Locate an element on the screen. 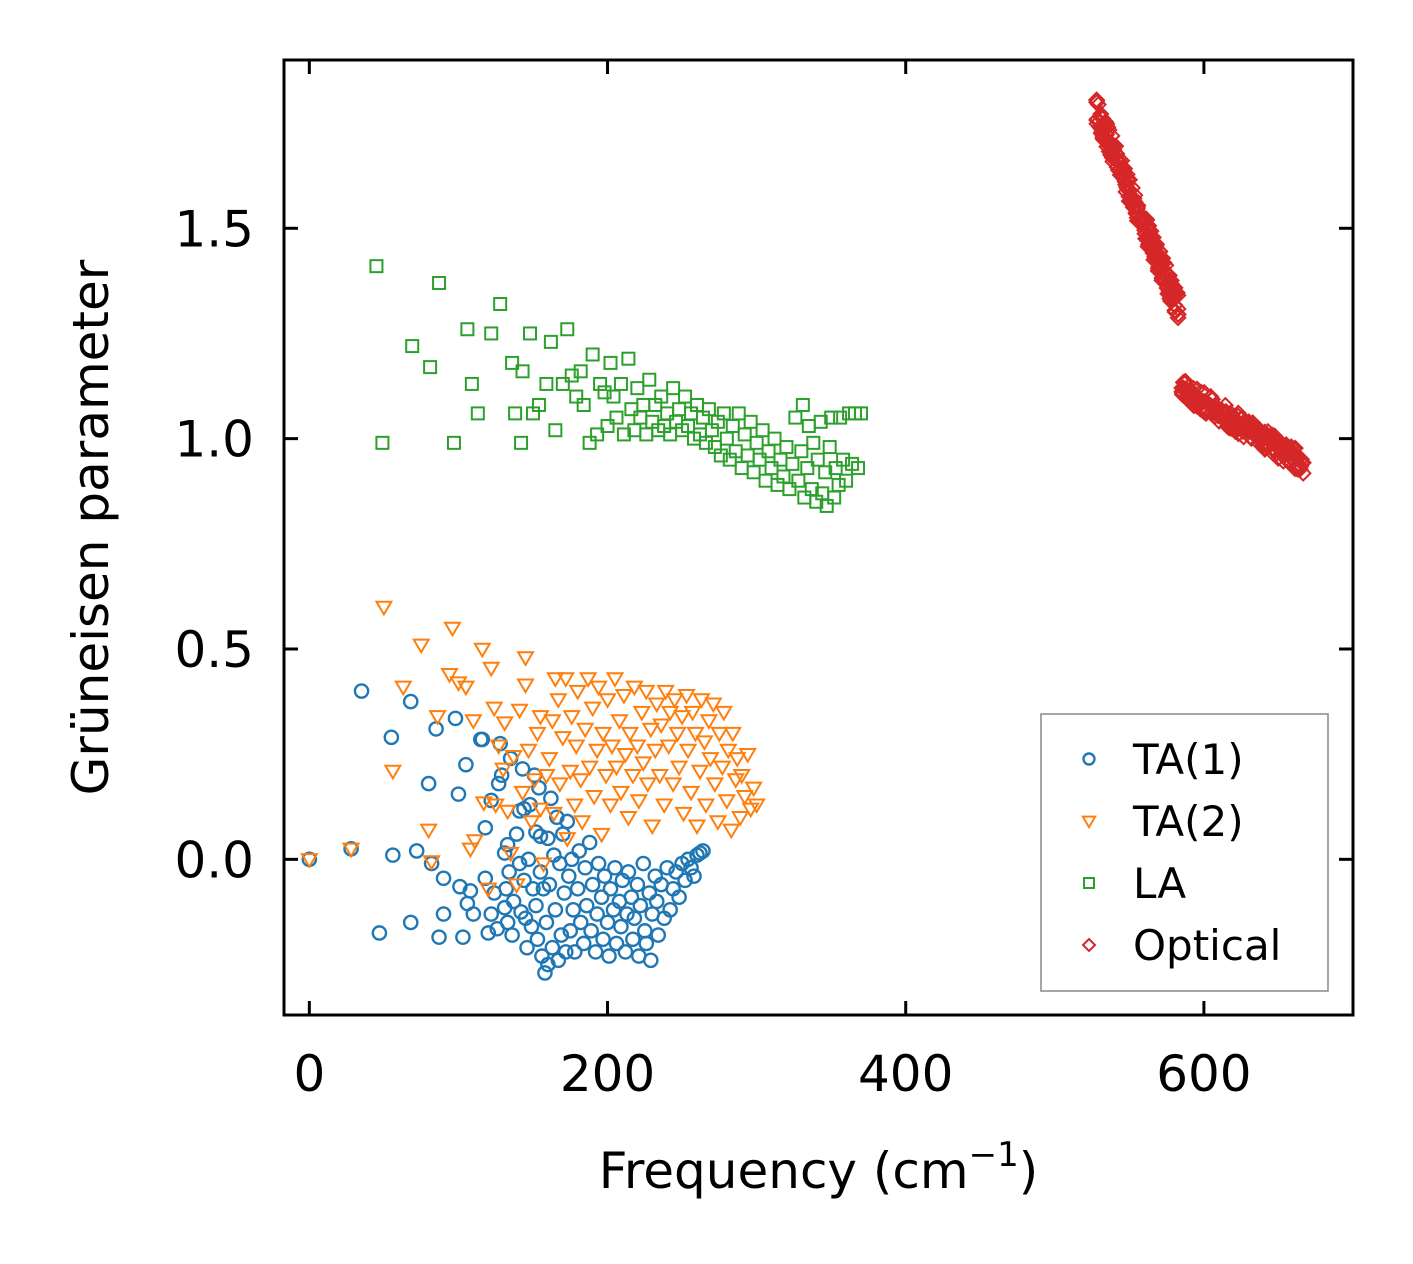 The image size is (1413, 1264). legend-label: TA(2) is located at coordinates (1188, 821).